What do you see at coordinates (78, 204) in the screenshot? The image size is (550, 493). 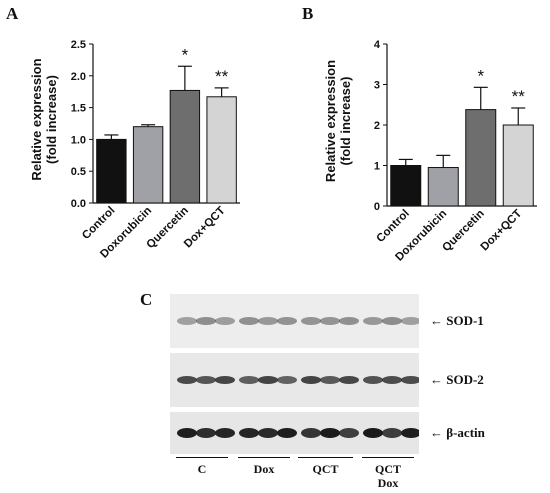 I see `y-tick-label: 0.0` at bounding box center [78, 204].